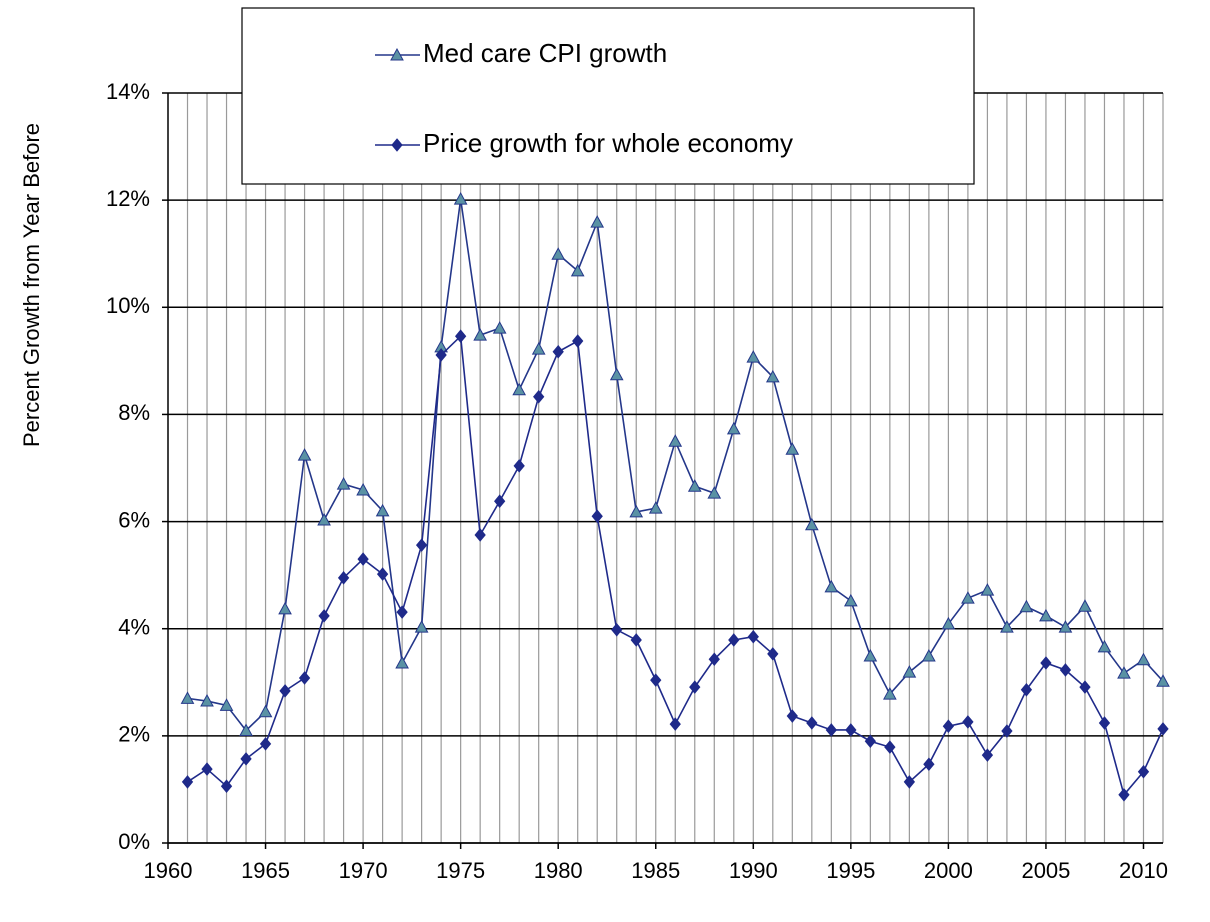 This screenshot has height=922, width=1210. What do you see at coordinates (1143, 870) in the screenshot?
I see `x-tick-label: 2010` at bounding box center [1143, 870].